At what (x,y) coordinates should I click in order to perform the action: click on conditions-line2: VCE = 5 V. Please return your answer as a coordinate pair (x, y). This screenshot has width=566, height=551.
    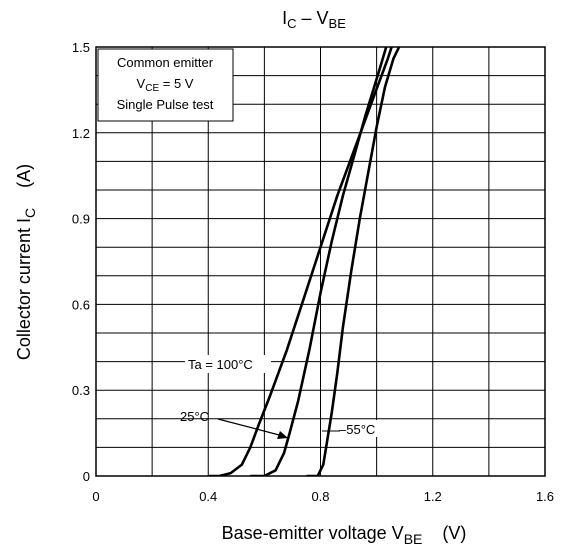
    Looking at the image, I should click on (165, 85).